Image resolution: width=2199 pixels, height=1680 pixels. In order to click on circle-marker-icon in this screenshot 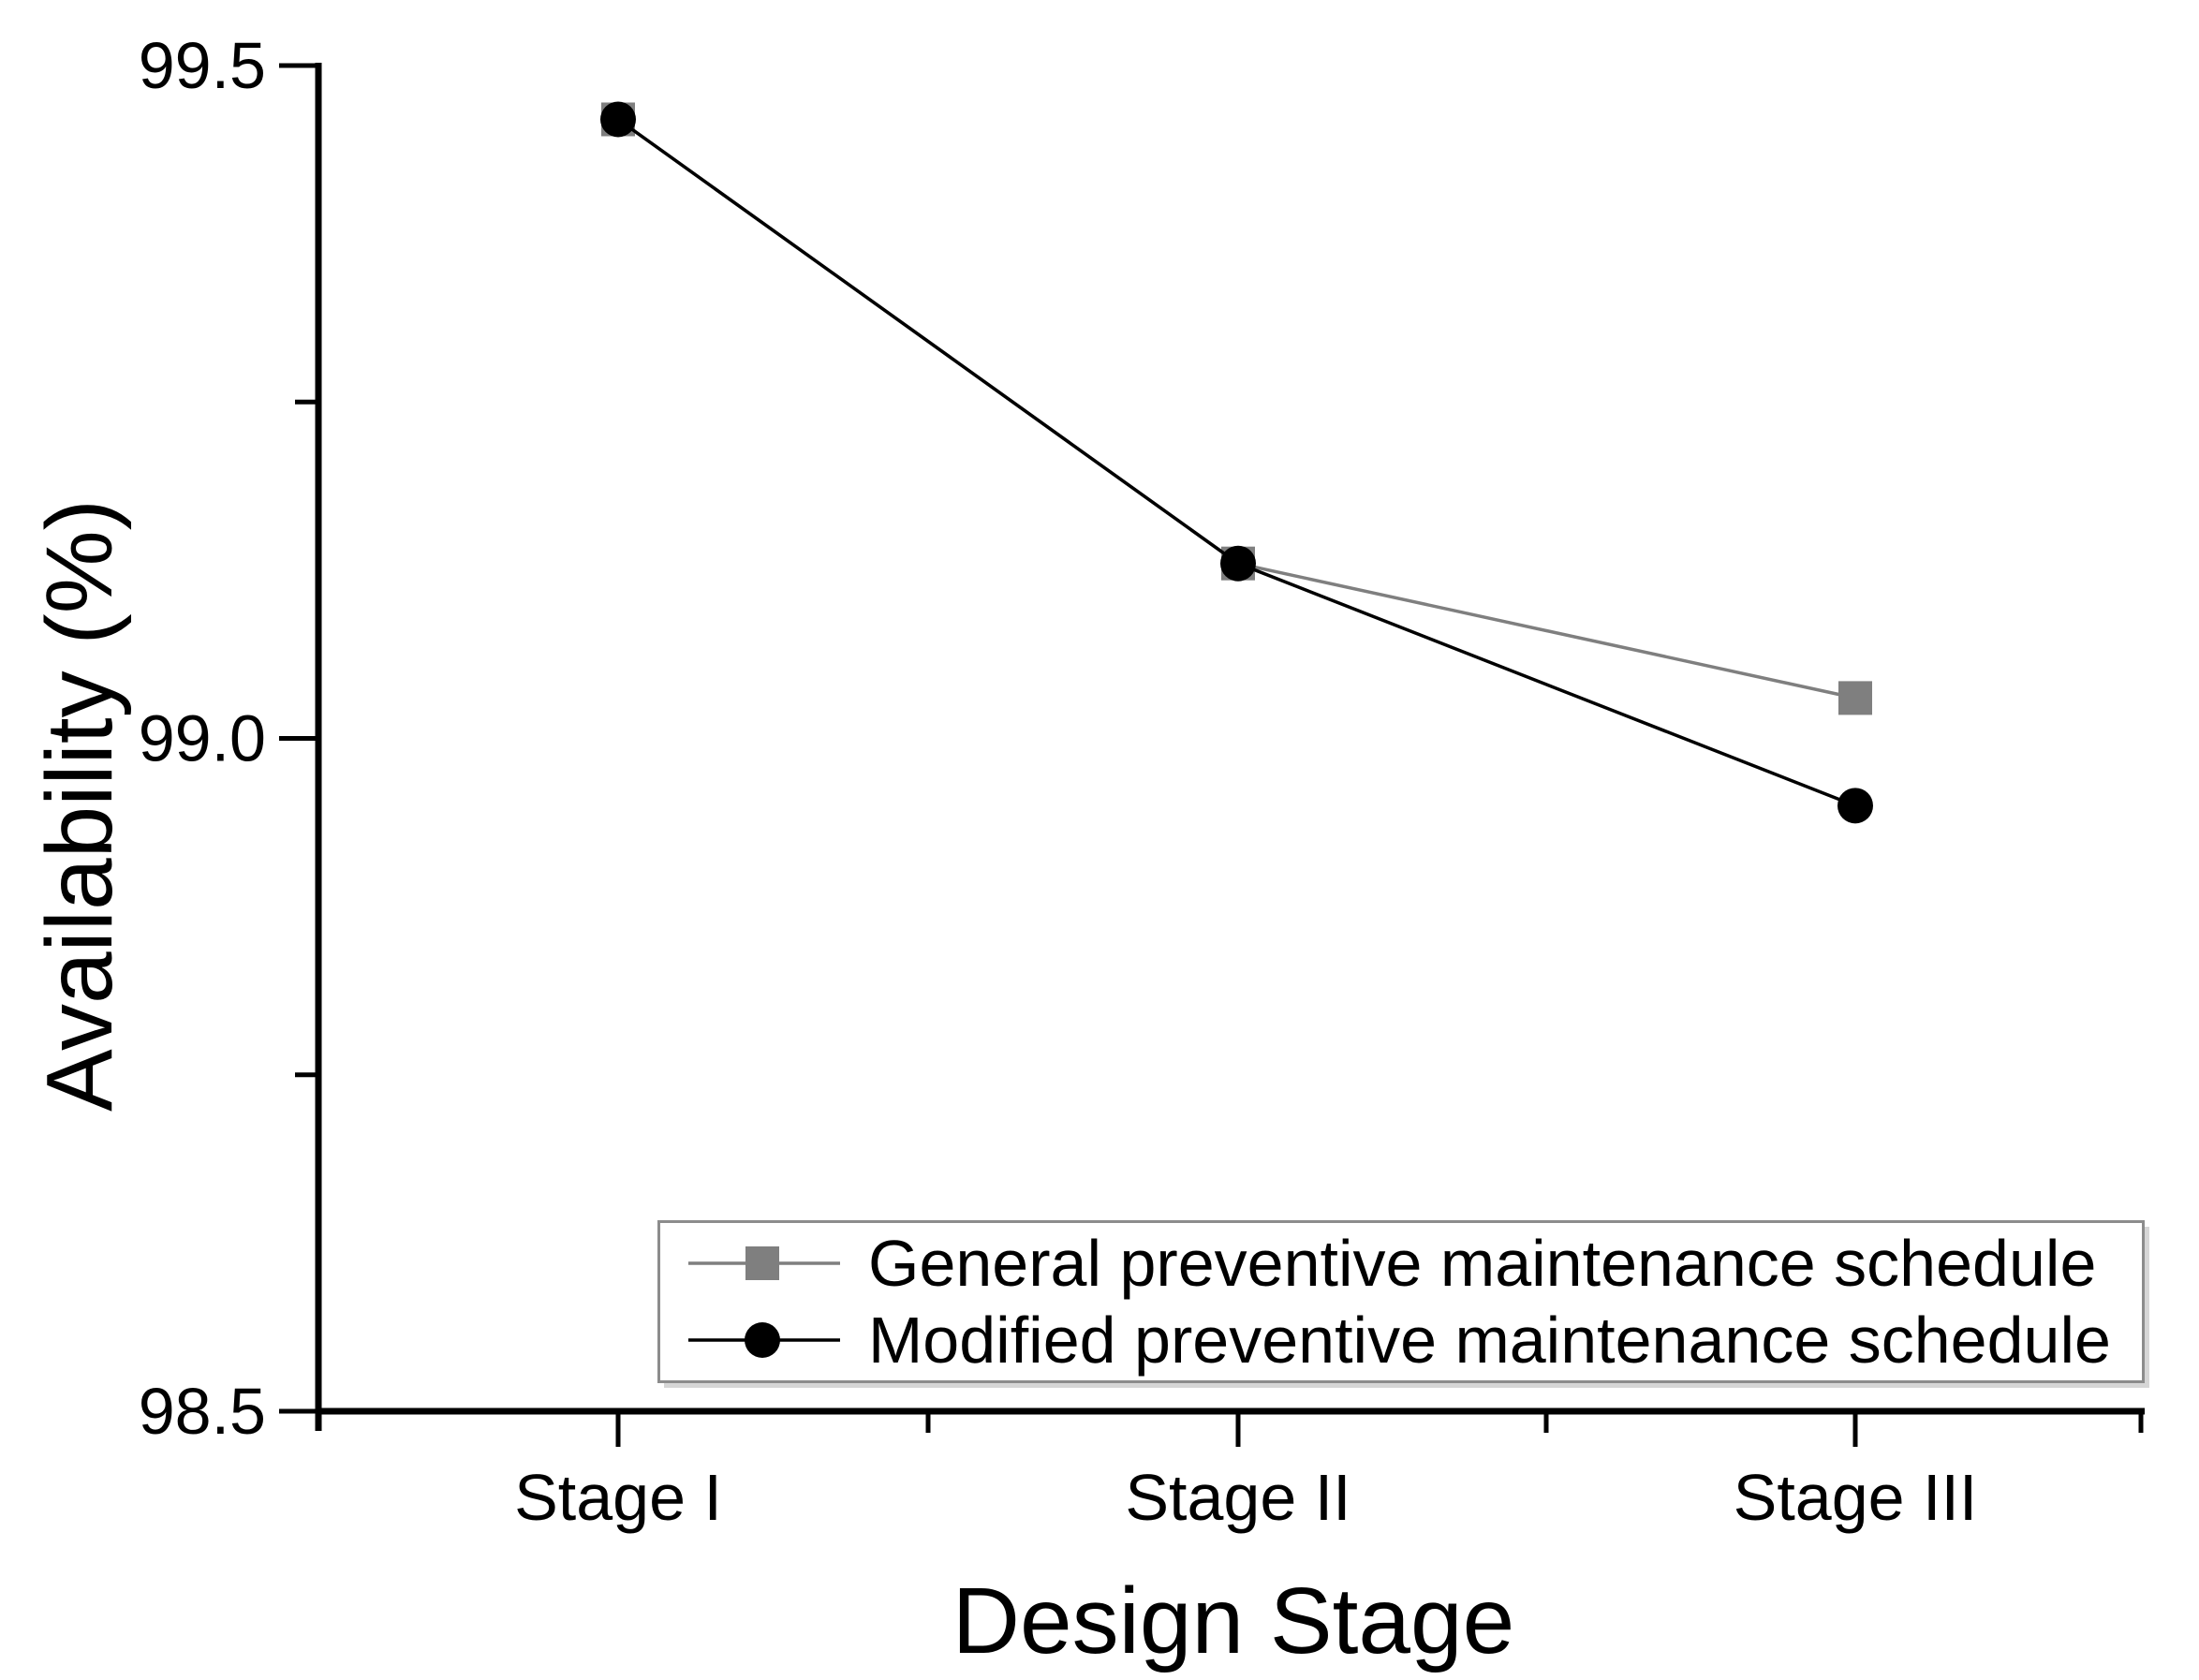, I will do `click(764, 1340)`.